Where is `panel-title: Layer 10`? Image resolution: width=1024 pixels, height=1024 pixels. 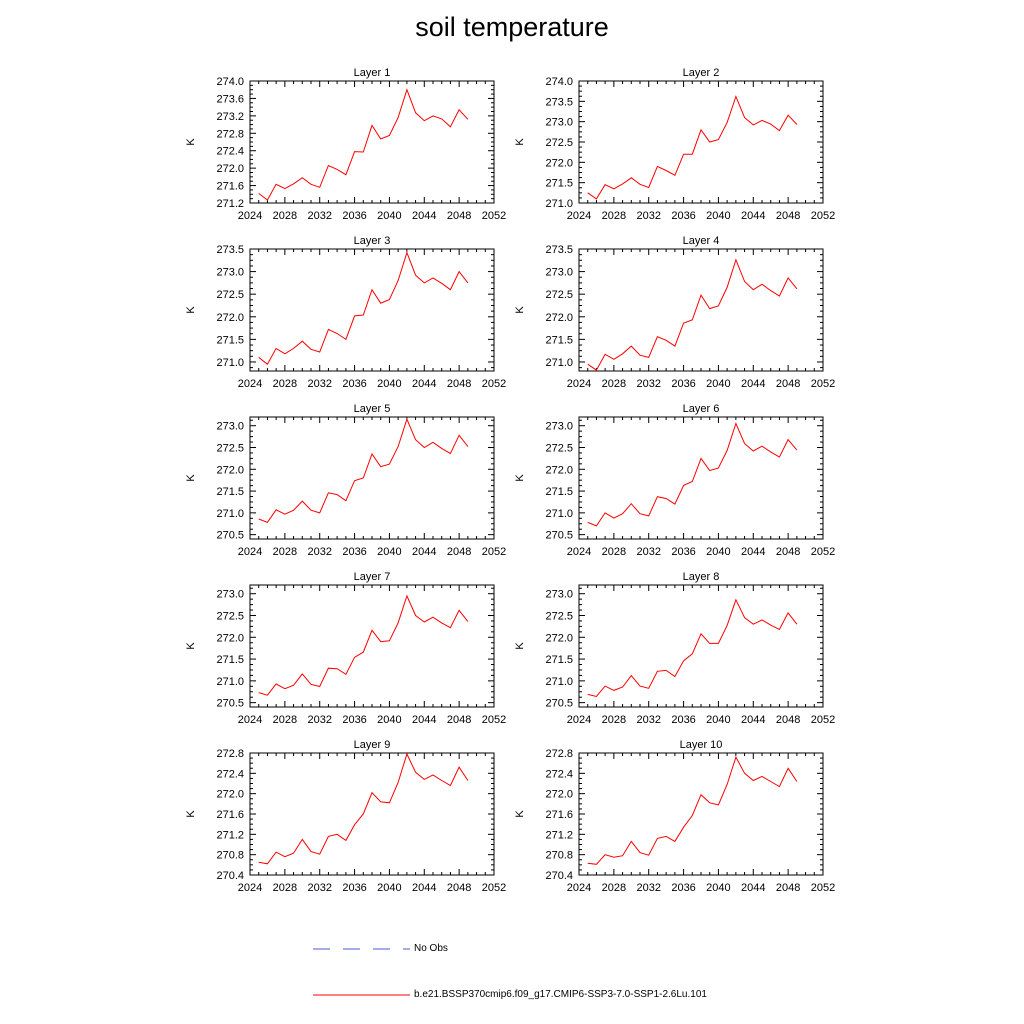
panel-title: Layer 10 is located at coordinates (701, 745).